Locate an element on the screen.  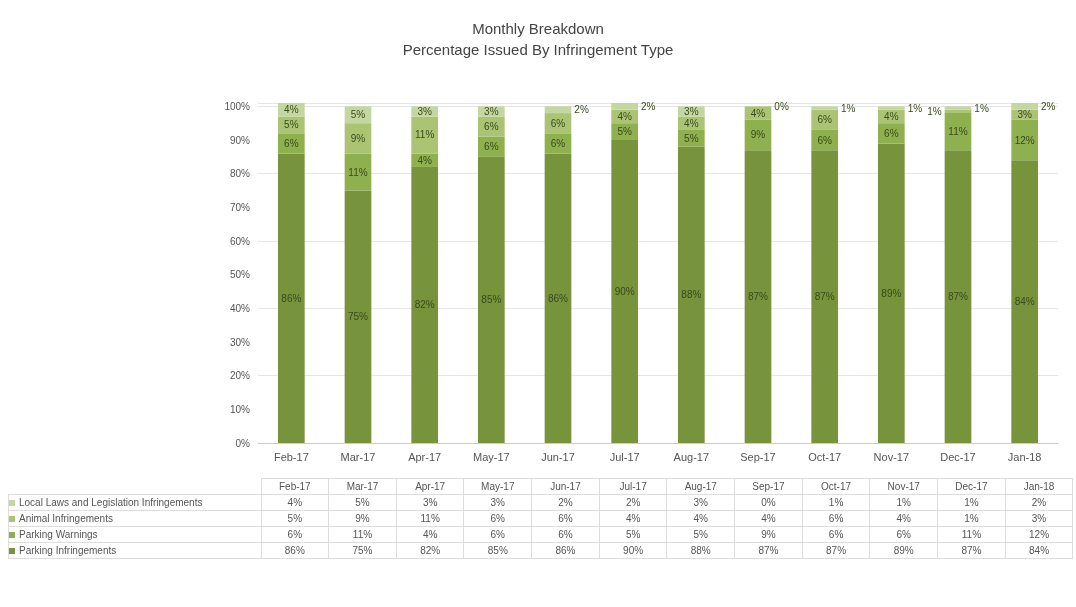
data-label: 0% is located at coordinates (768, 502).